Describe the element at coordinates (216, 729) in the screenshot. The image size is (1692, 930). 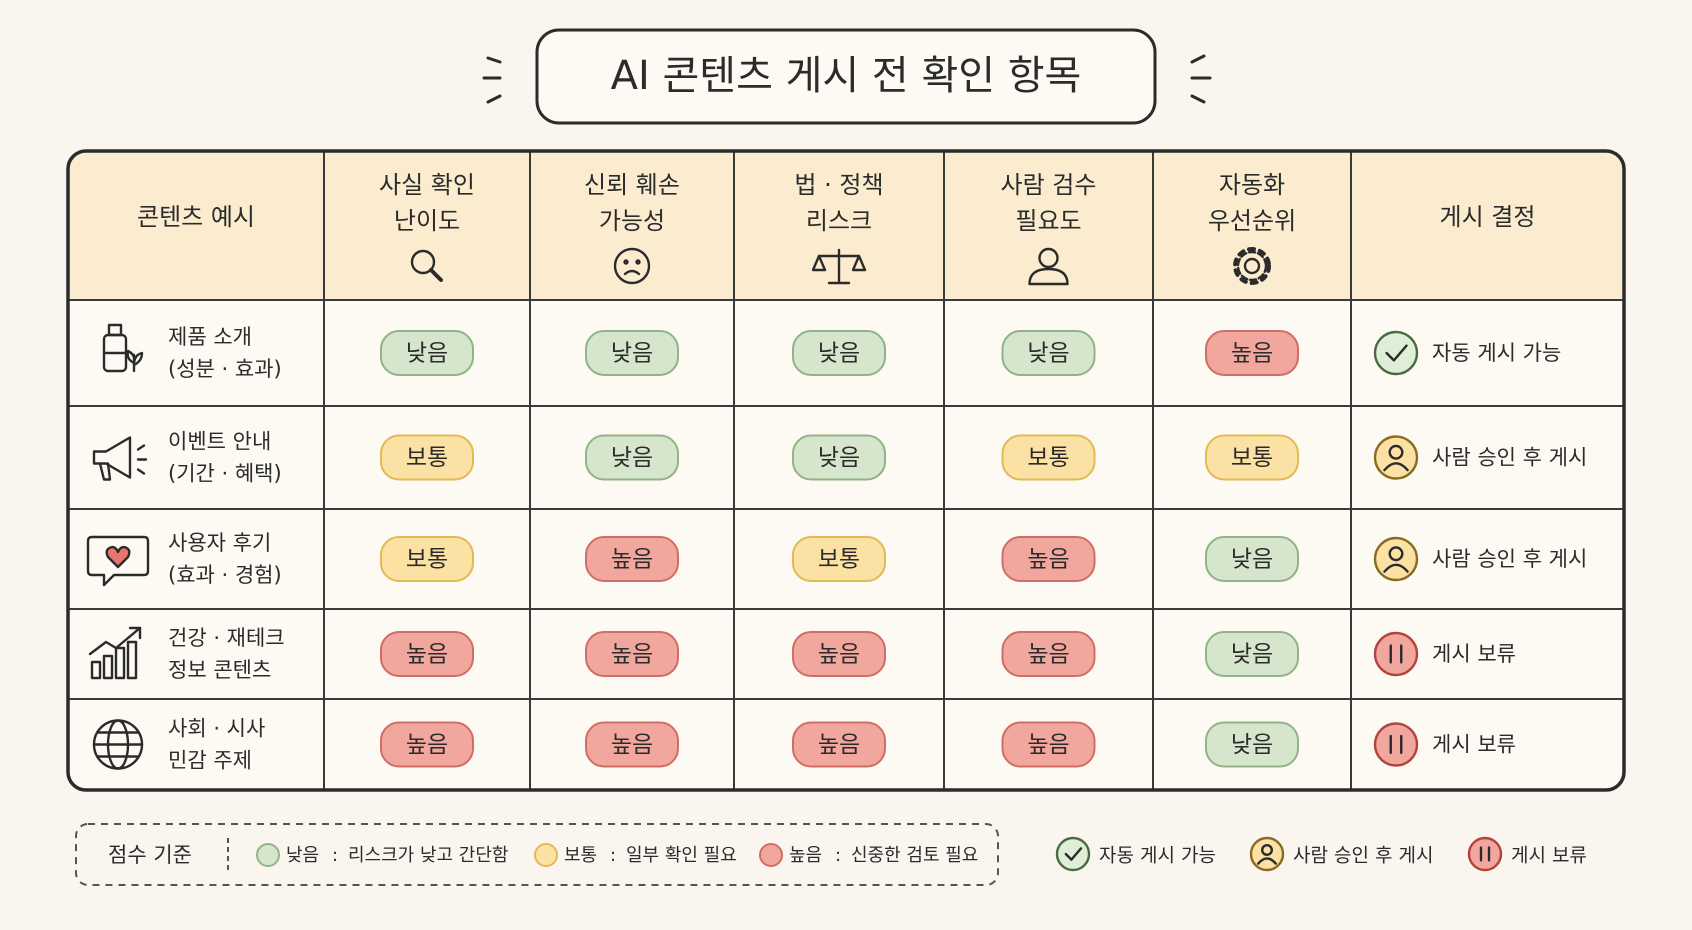
I see `example-text: 사회 · 시사` at that location.